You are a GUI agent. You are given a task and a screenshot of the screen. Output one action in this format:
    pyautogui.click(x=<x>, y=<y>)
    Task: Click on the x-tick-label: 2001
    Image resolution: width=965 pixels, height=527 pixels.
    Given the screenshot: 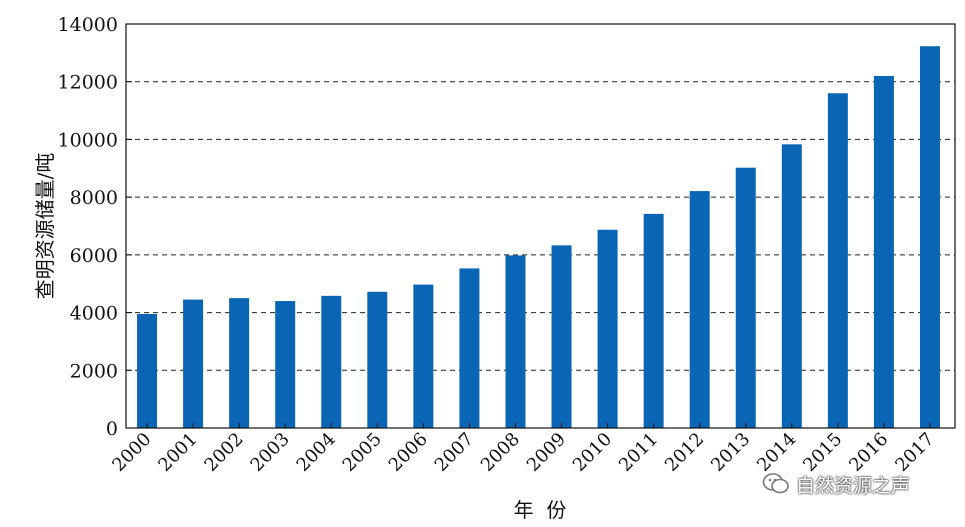 What is the action you would take?
    pyautogui.click(x=177, y=452)
    